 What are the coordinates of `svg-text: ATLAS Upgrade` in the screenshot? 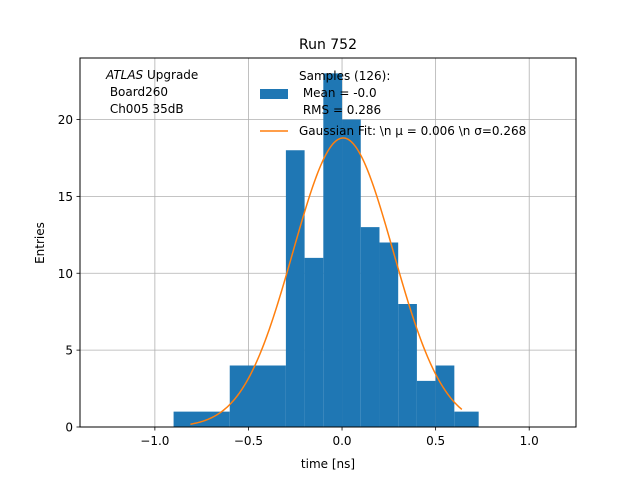 It's located at (151, 75).